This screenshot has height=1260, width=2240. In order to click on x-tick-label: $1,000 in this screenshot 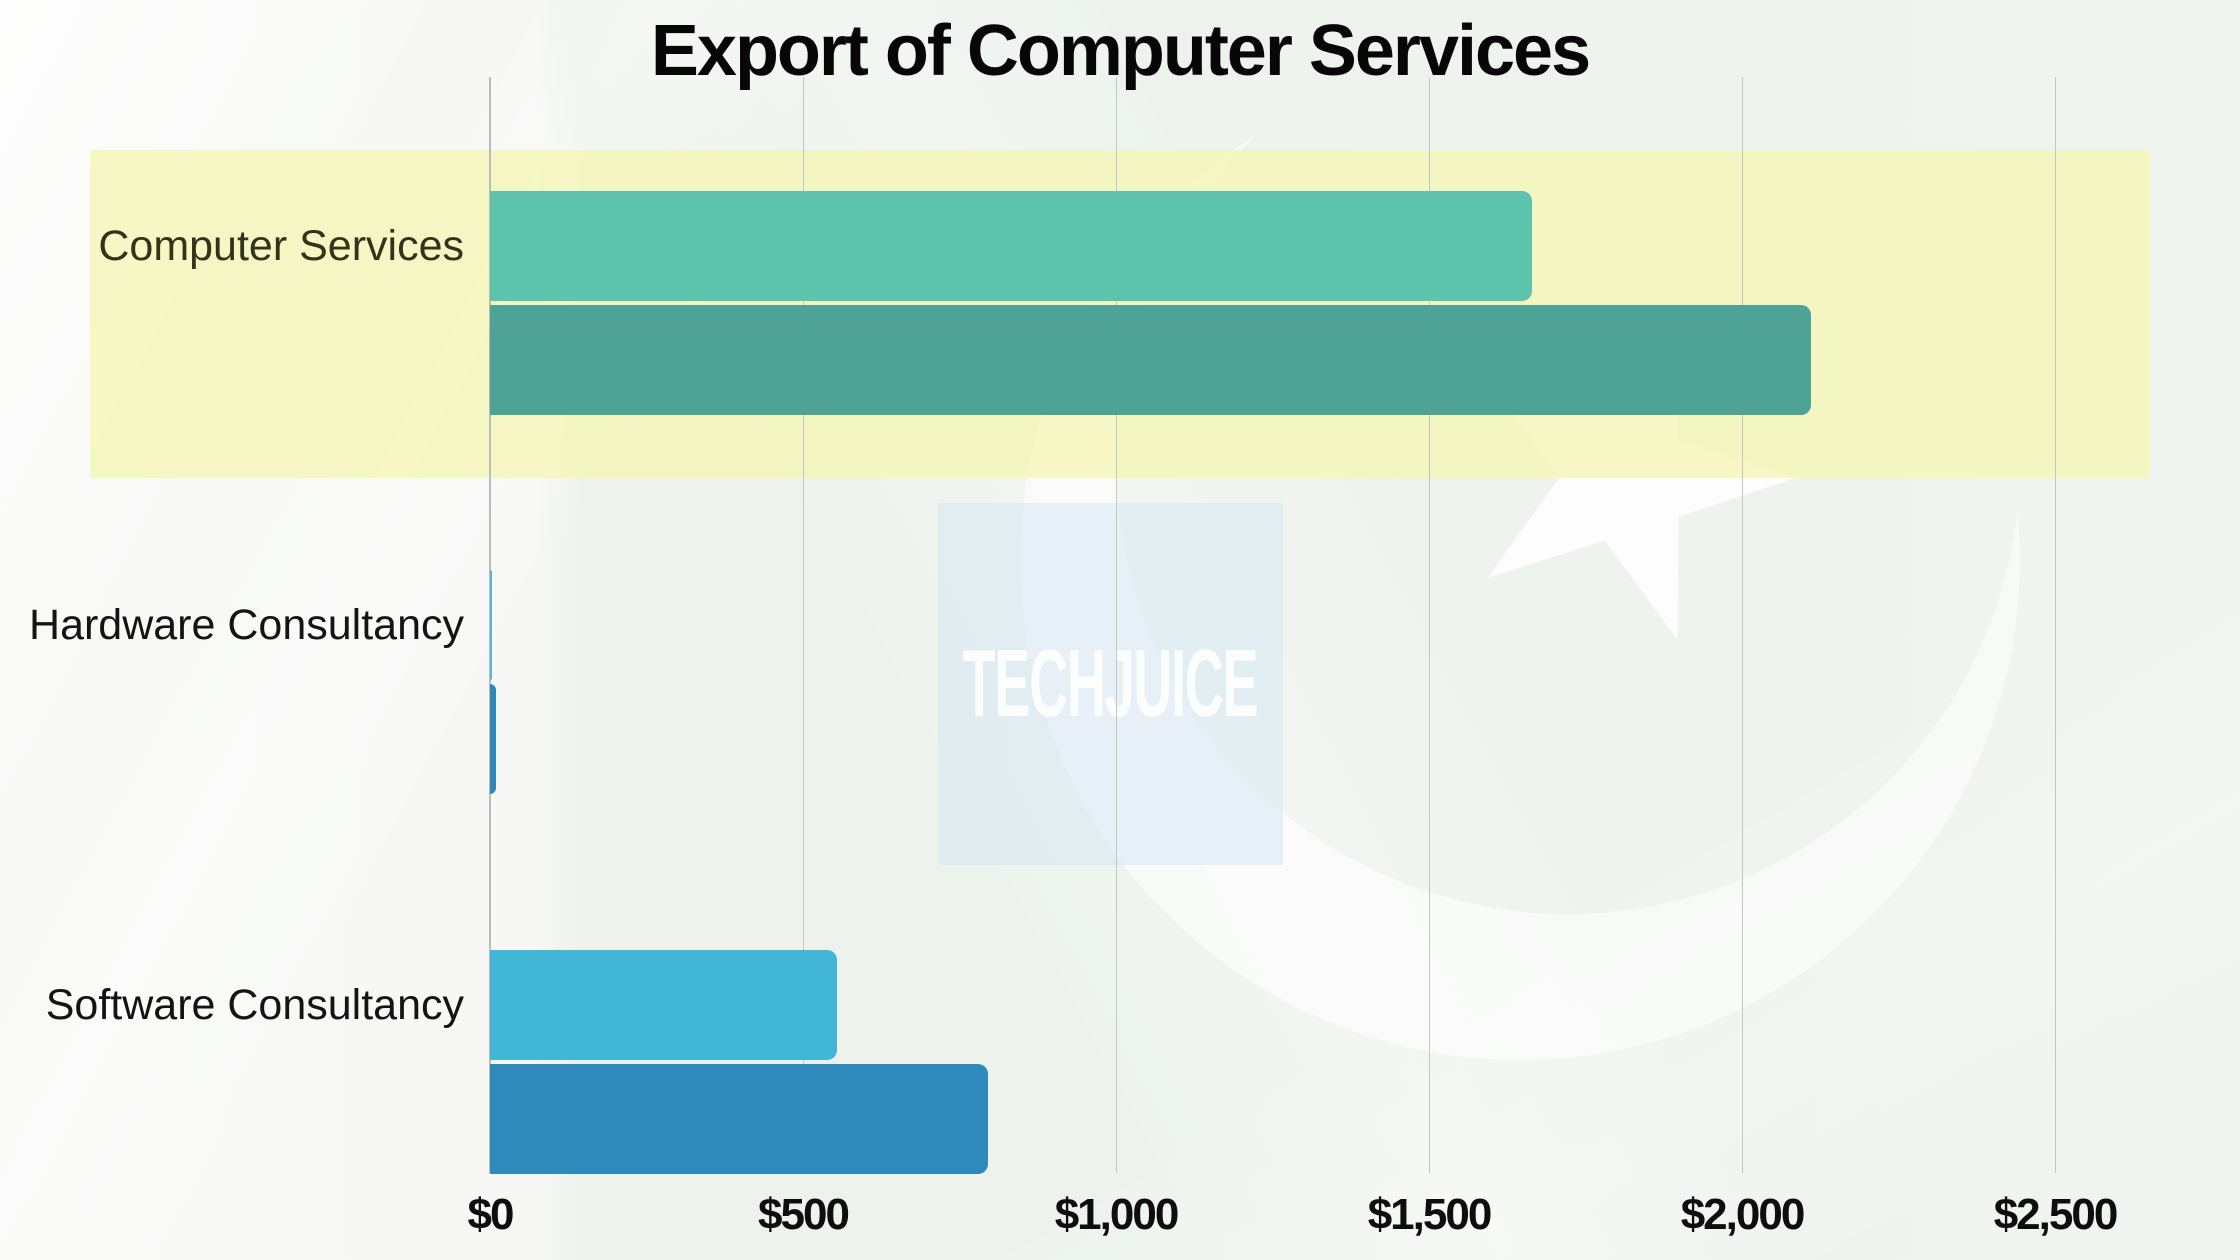, I will do `click(1117, 1214)`.